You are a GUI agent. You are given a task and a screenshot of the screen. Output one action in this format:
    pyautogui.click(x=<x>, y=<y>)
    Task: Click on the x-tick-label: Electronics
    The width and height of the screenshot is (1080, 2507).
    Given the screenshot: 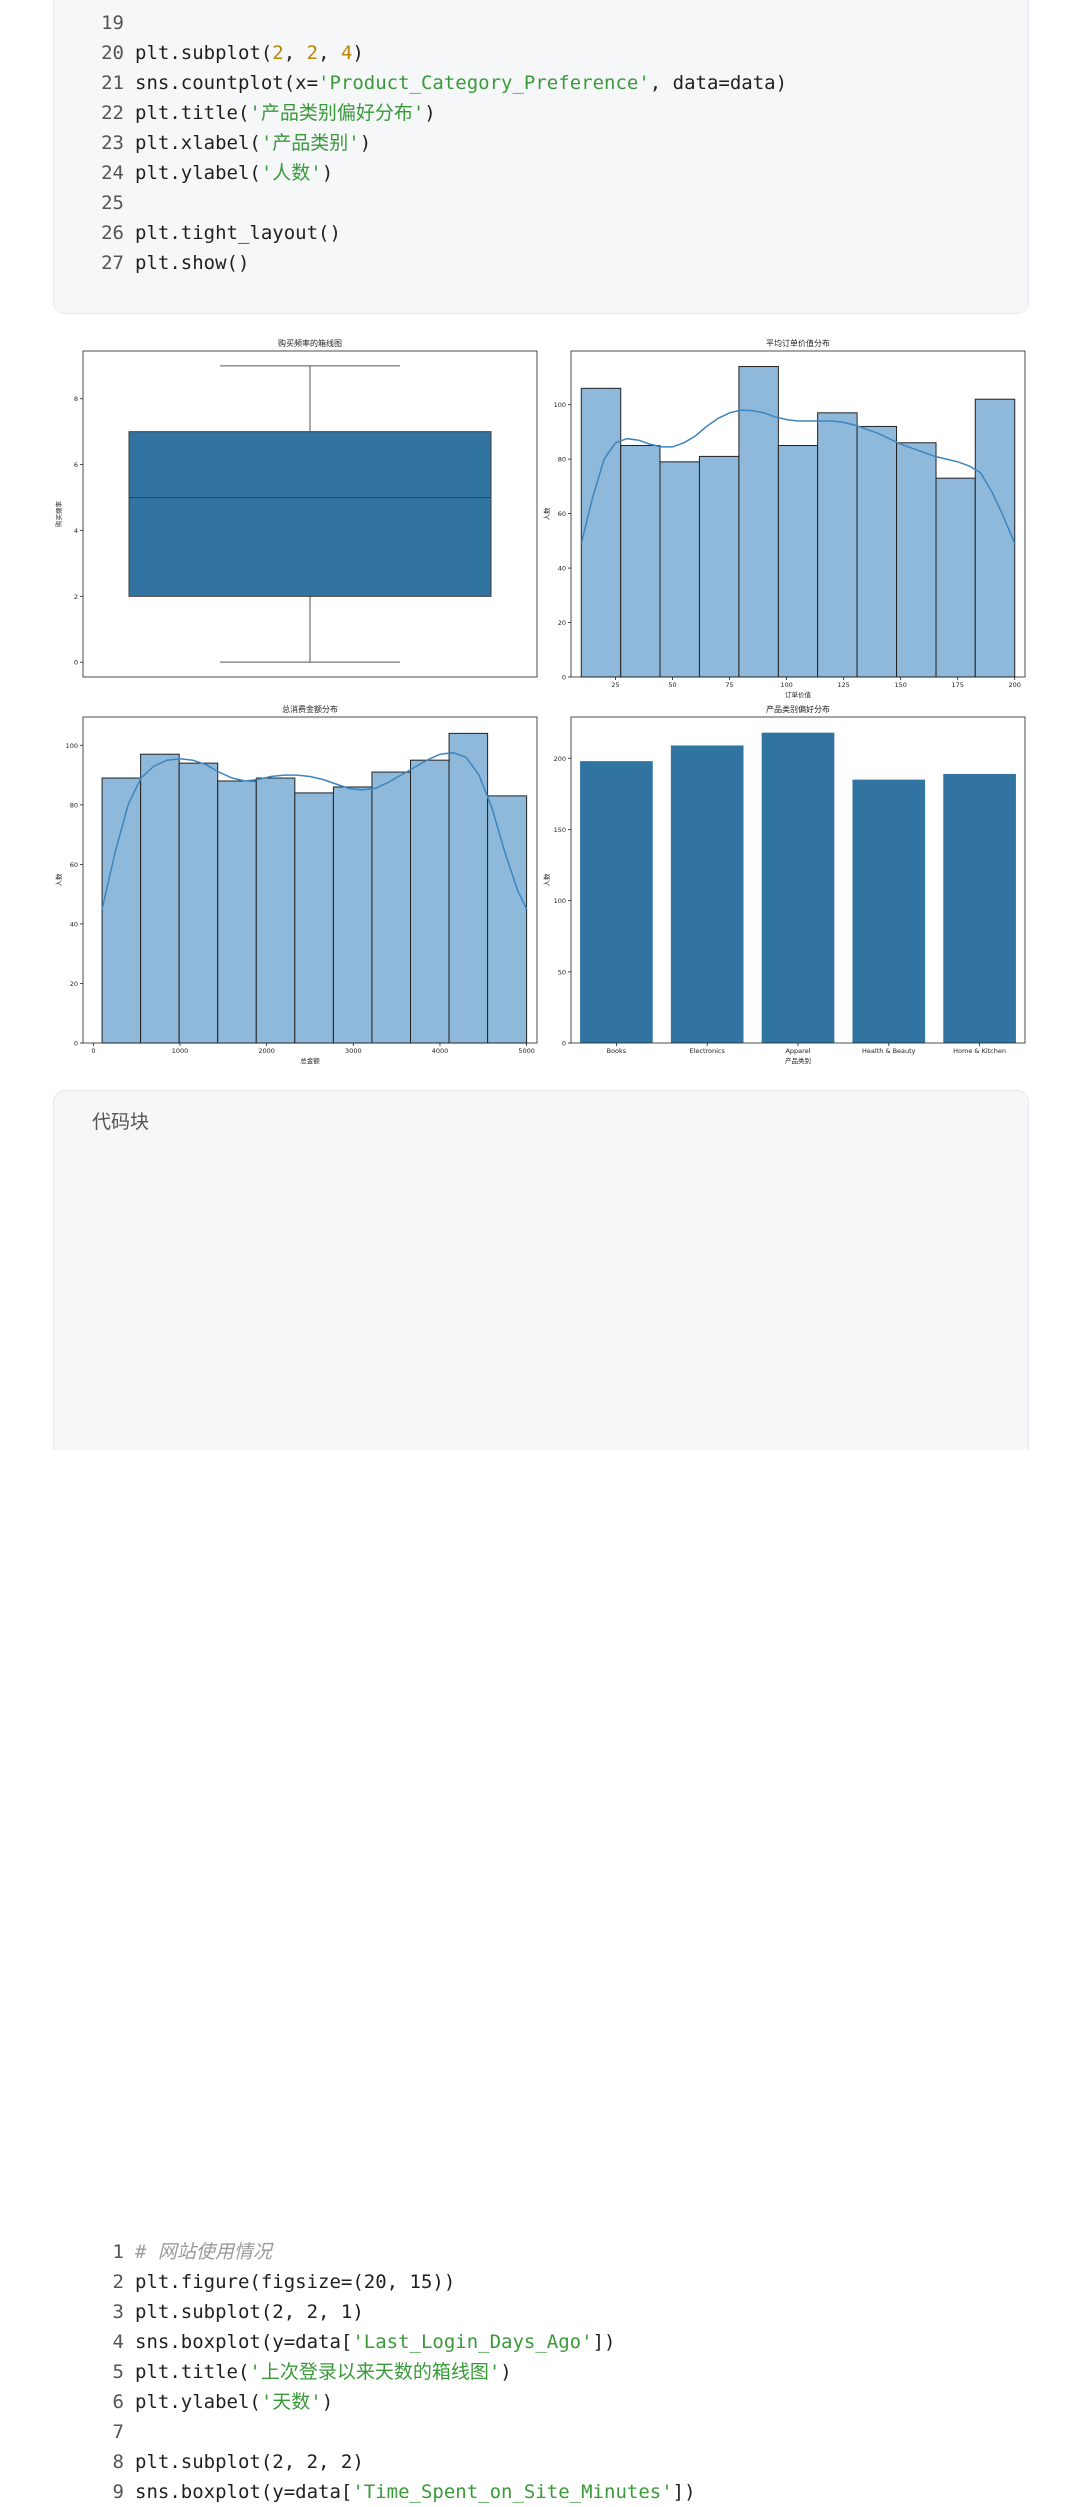 What is the action you would take?
    pyautogui.click(x=707, y=1051)
    